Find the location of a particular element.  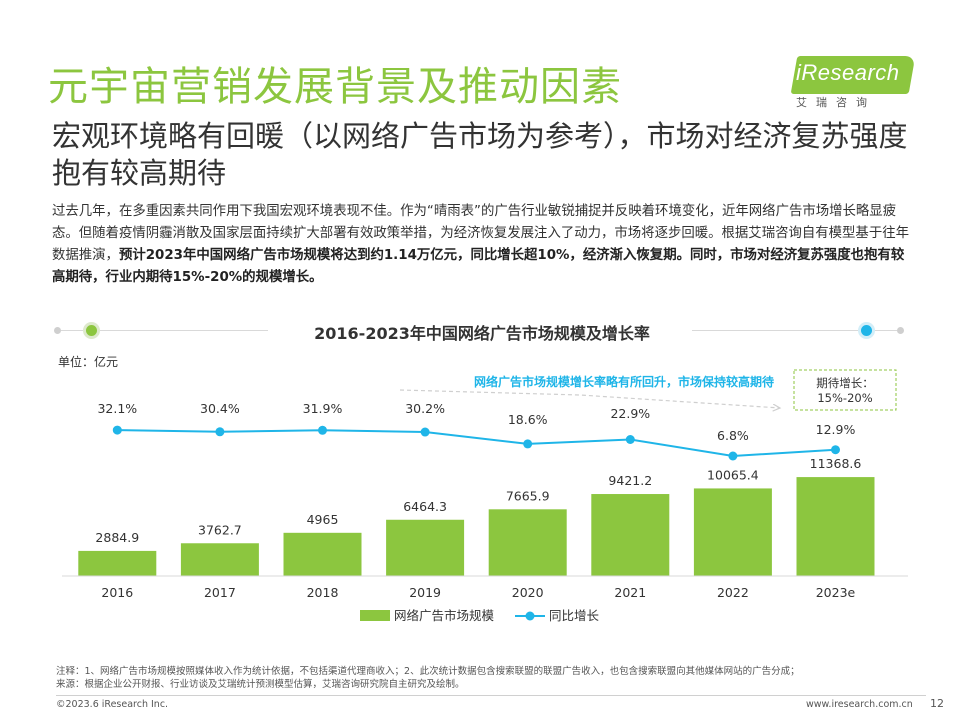

expectation-label: 期待增长： is located at coordinates (845, 383).